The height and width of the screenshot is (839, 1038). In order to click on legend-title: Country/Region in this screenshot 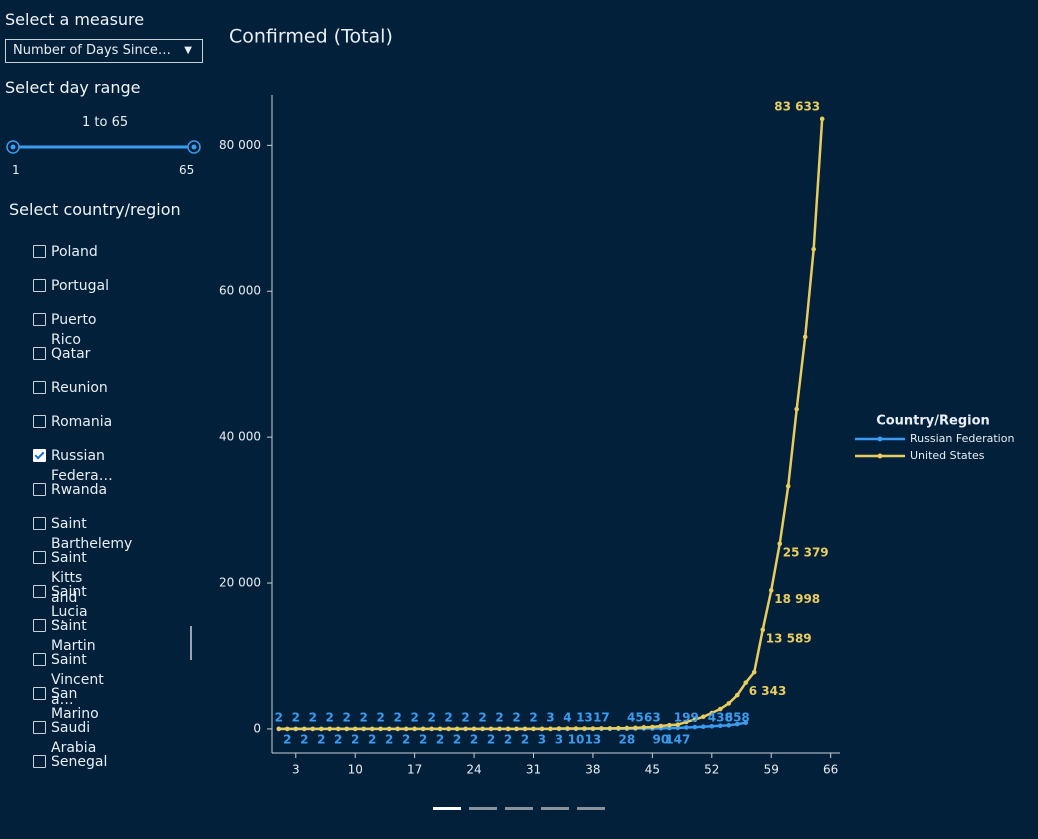, I will do `click(933, 421)`.